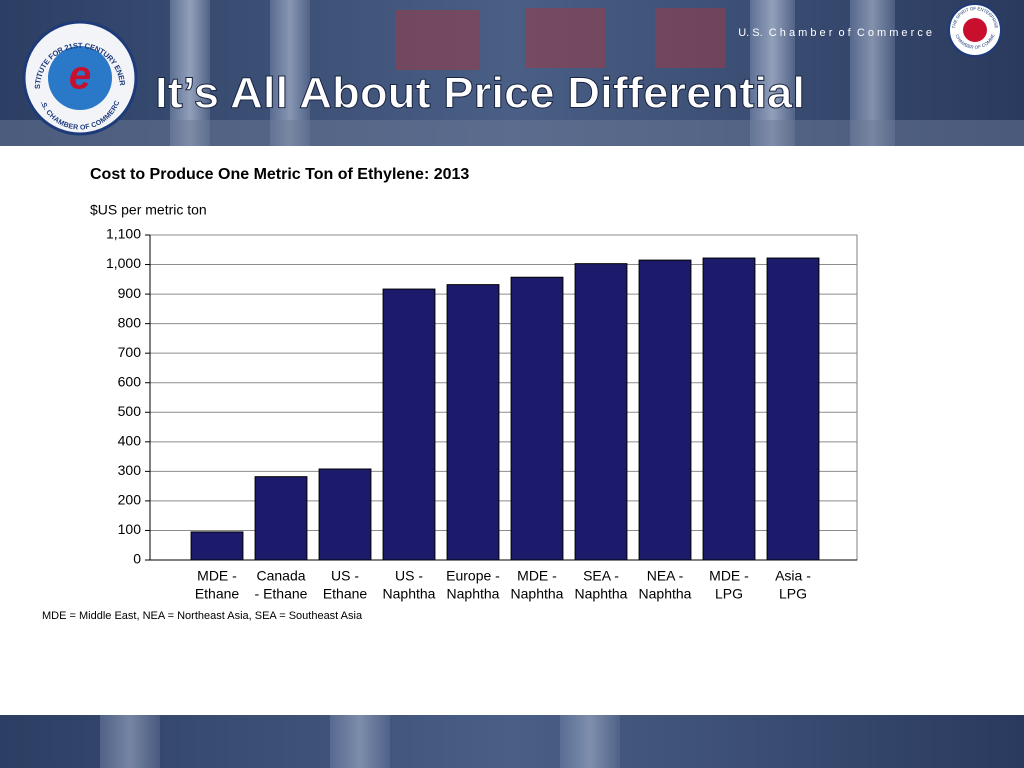  I want to click on y-tick-label: 1,000, so click(123, 263).